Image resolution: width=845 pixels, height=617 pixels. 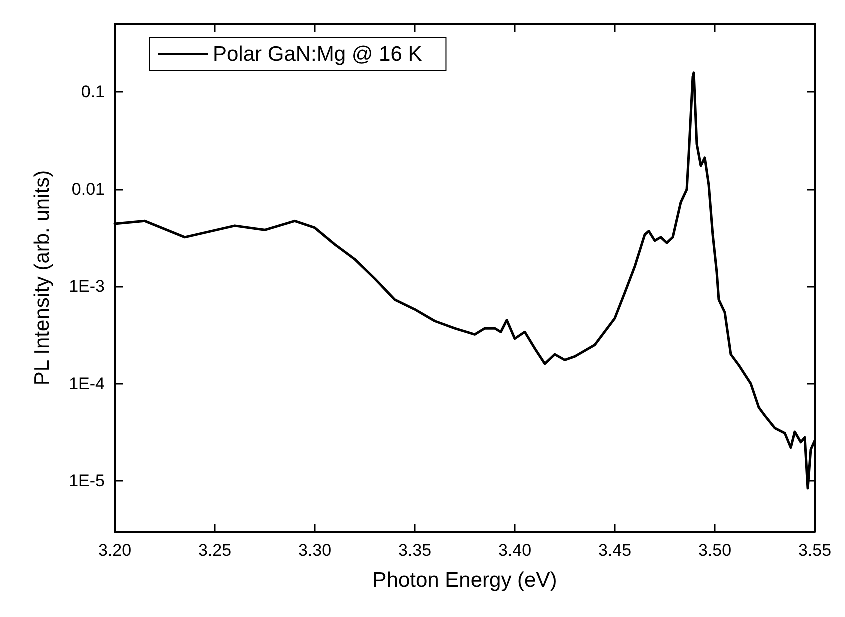 What do you see at coordinates (515, 550) in the screenshot?
I see `x-tick-label: 3.40` at bounding box center [515, 550].